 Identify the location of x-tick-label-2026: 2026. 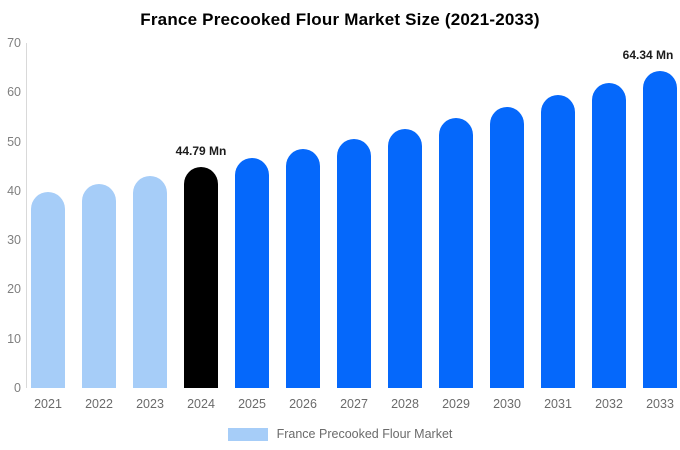
(303, 404).